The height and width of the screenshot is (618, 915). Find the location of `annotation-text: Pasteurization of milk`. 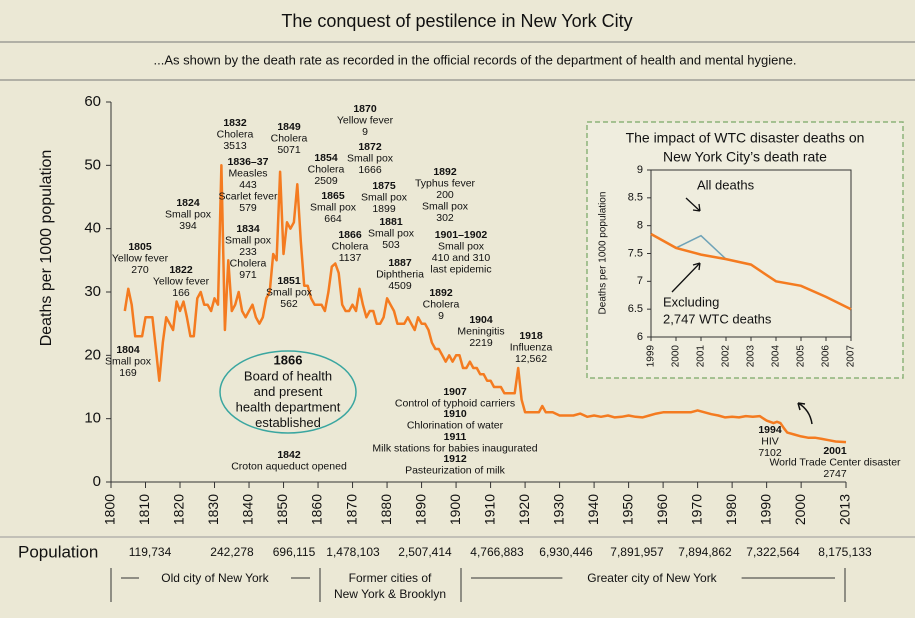

annotation-text: Pasteurization of milk is located at coordinates (455, 470).